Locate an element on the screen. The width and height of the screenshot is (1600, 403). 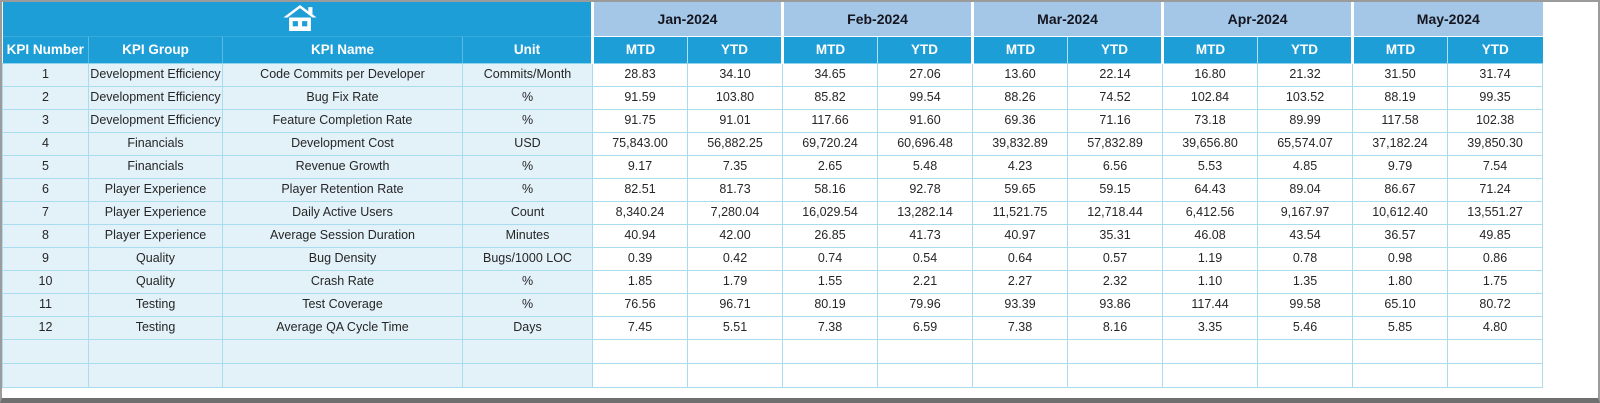
kpi-value-cell: 91.59 is located at coordinates (640, 97).